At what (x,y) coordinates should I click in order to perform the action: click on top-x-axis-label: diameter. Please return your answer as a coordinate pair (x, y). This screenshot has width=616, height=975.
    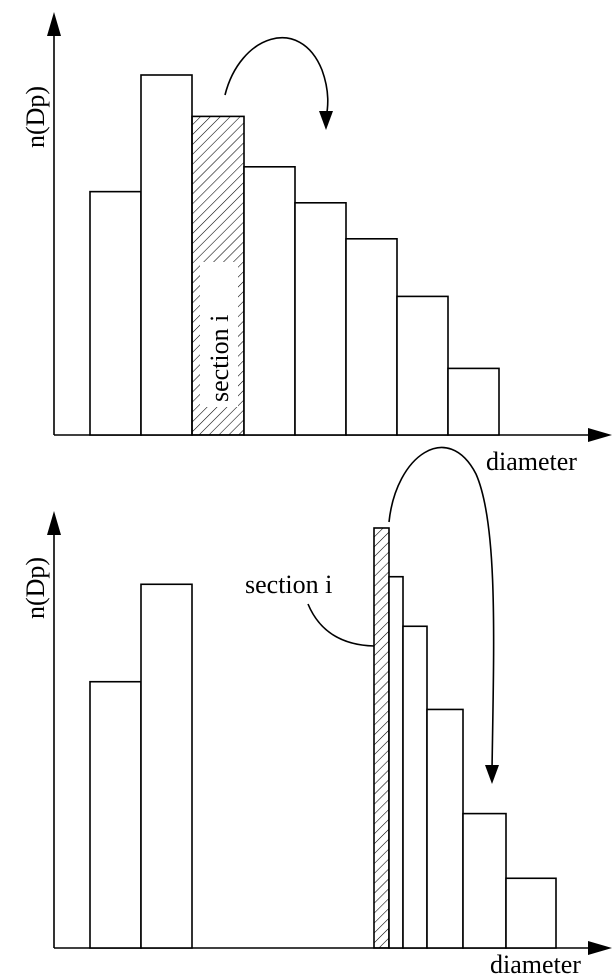
    Looking at the image, I should click on (531, 461).